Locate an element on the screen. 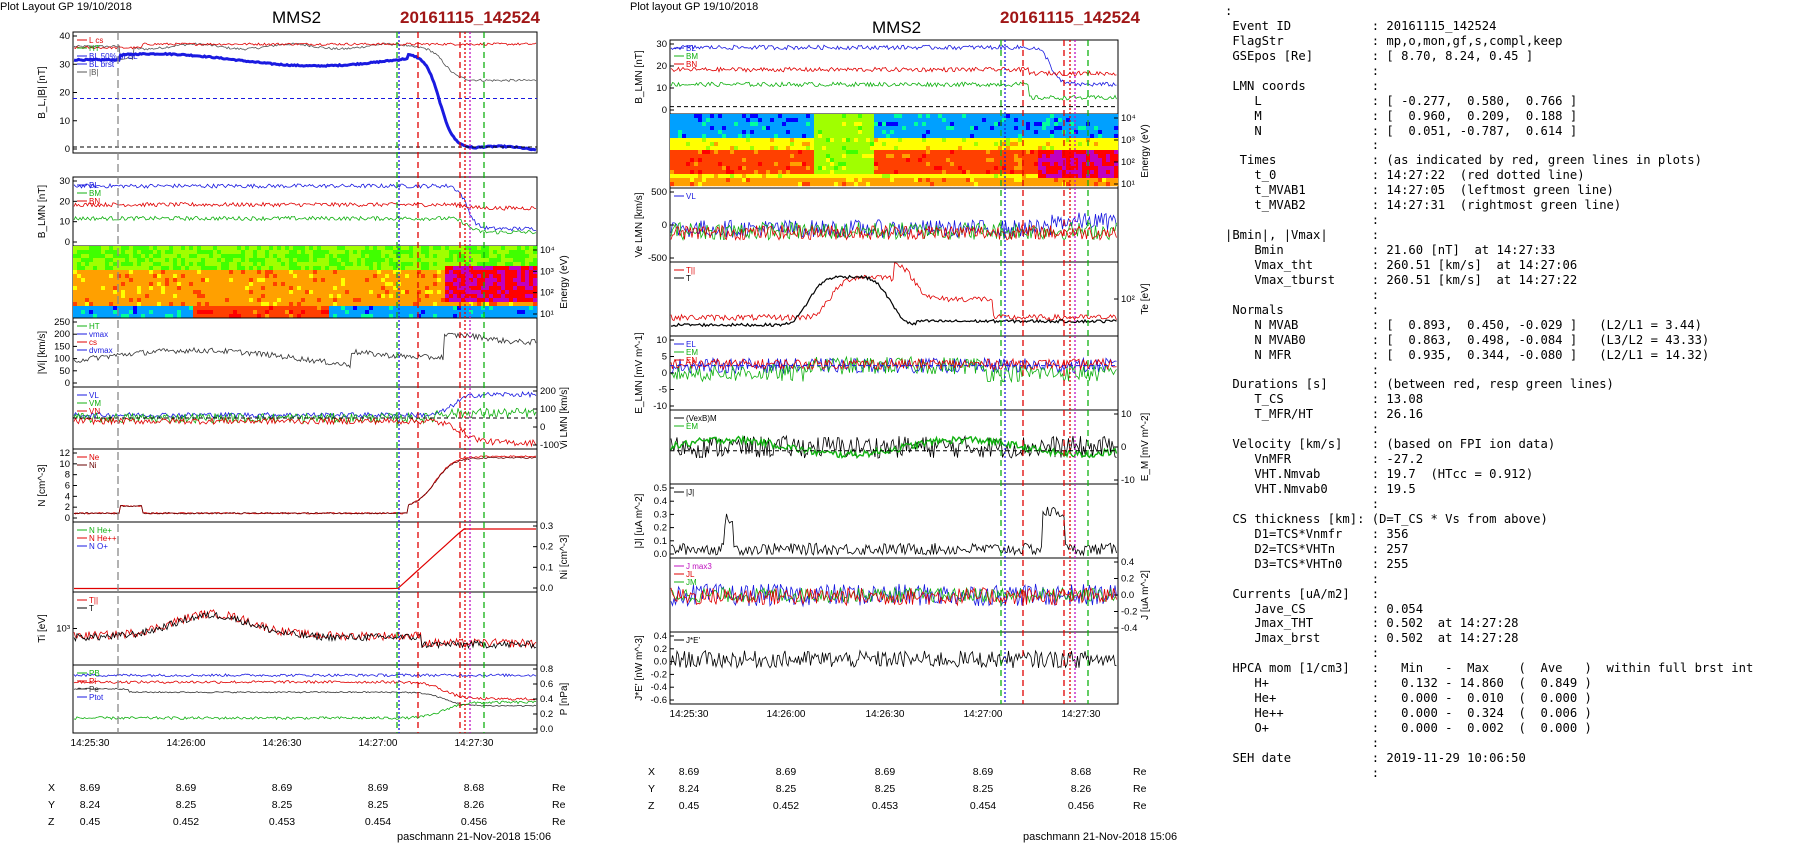 The width and height of the screenshot is (1804, 843). info-line: L : [ -0.277, 0.580, 0.766 ] is located at coordinates (1401, 100).